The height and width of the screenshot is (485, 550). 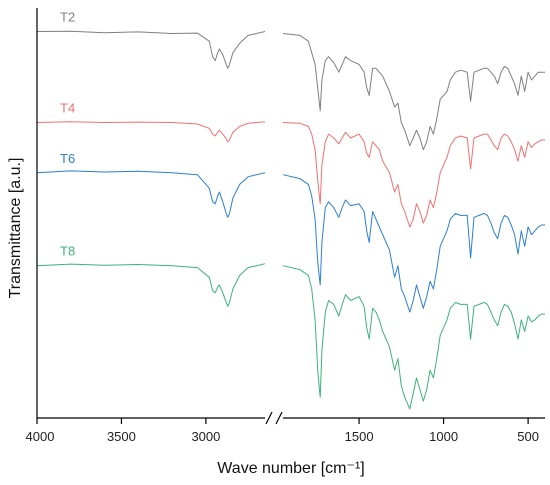 What do you see at coordinates (40, 436) in the screenshot?
I see `x-tick-label-4000: 4000` at bounding box center [40, 436].